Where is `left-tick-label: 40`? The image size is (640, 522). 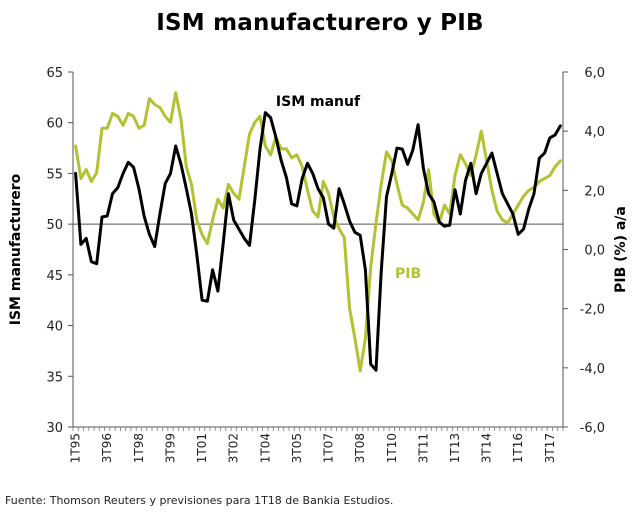
left-tick-label: 40 is located at coordinates (54, 327).